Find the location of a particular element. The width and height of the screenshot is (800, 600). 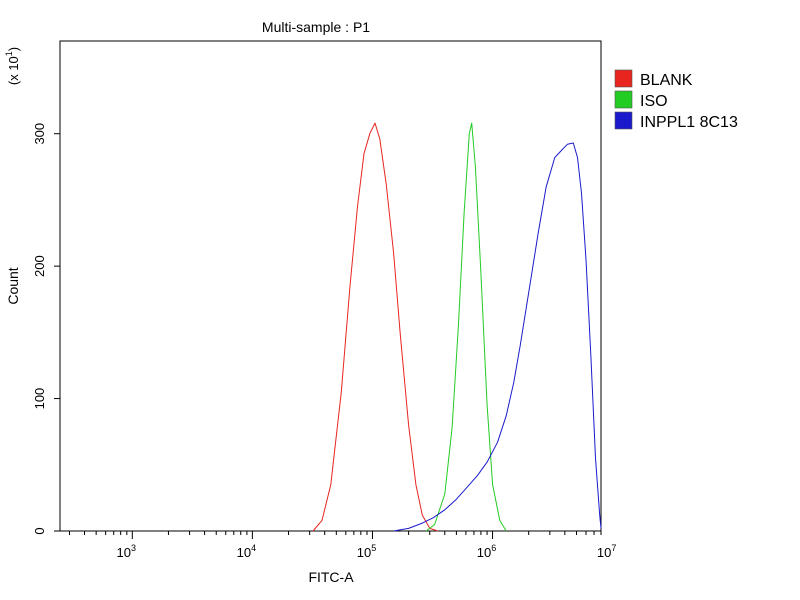

y-axis: 0 100 200 300 is located at coordinates (46, 329).